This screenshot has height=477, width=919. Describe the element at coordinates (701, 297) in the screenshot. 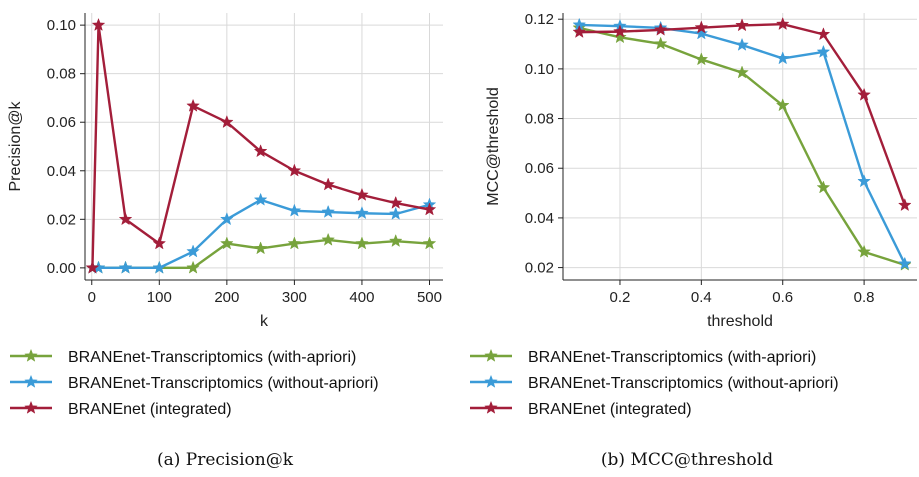

I see `chartb-x-tick-label: 0.4` at that location.